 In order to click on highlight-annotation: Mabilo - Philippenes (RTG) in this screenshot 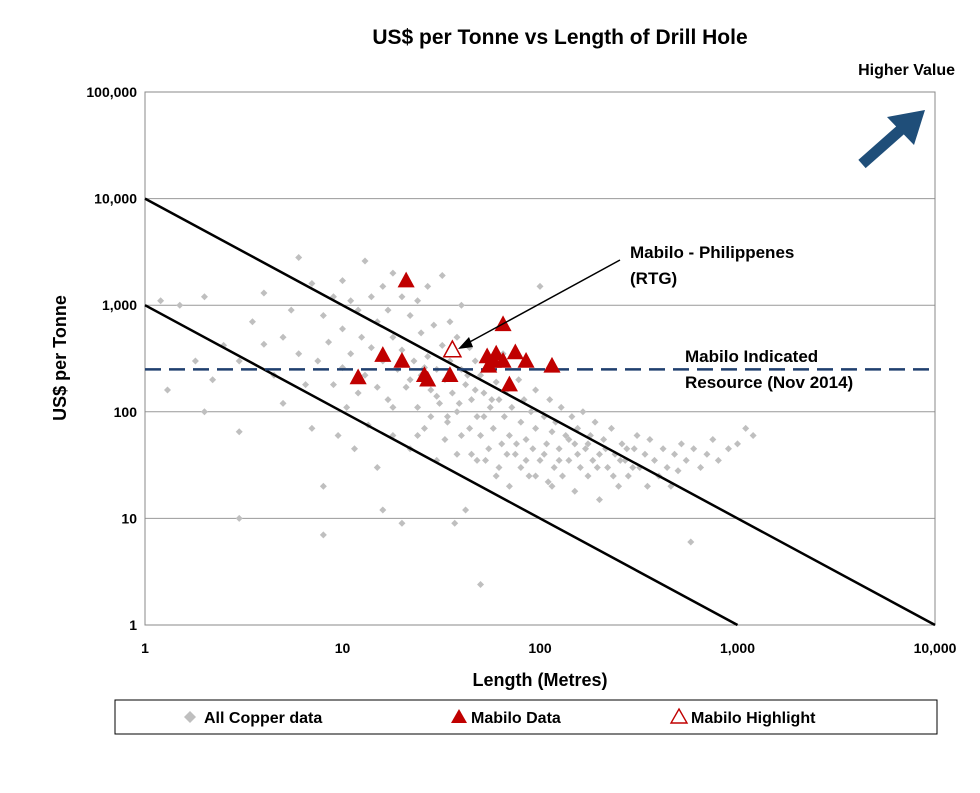, I will do `click(626, 296)`.